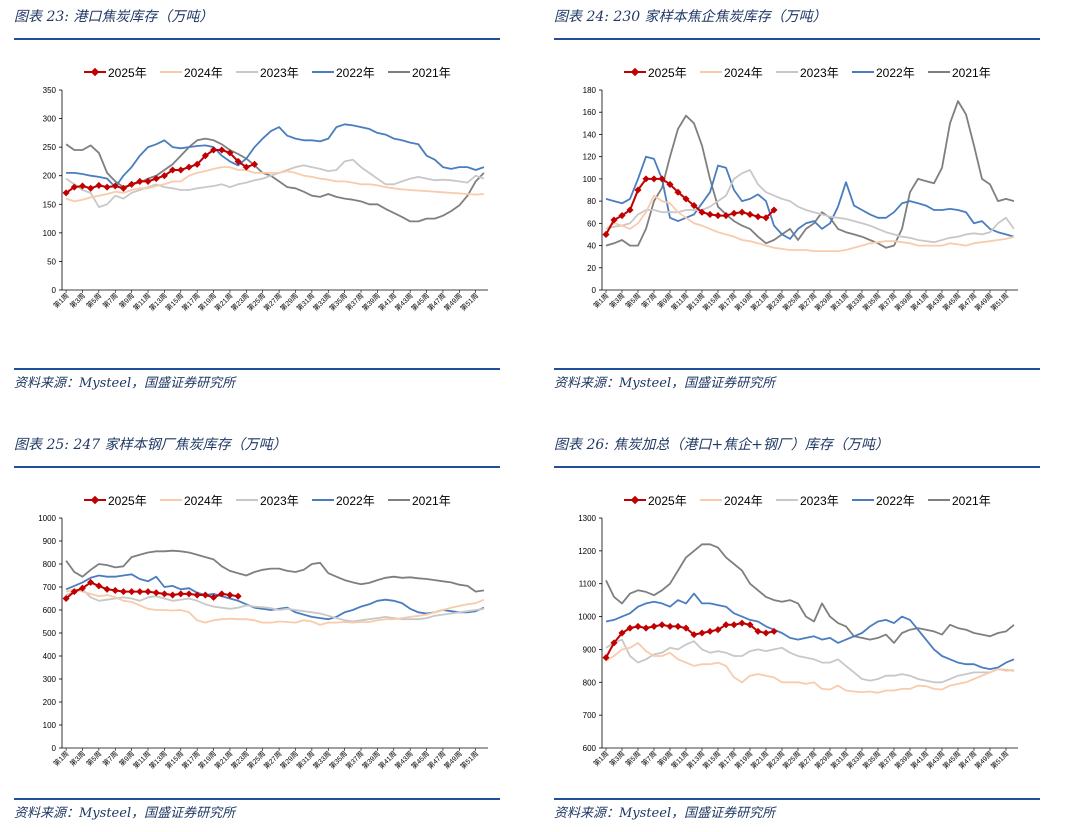 This screenshot has height=832, width=1080. Describe the element at coordinates (810, 667) in the screenshot. I see `series-line-2024` at that location.